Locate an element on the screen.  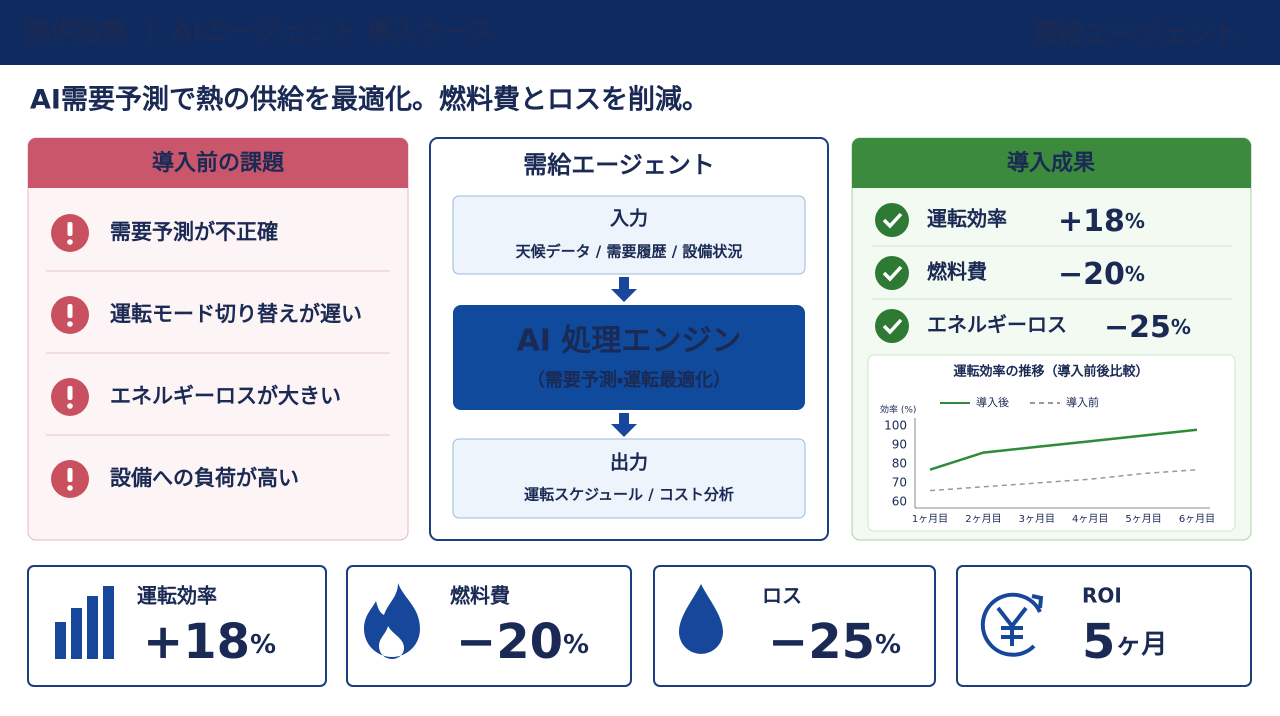
kpi-label: 運転効率 is located at coordinates (177, 596).